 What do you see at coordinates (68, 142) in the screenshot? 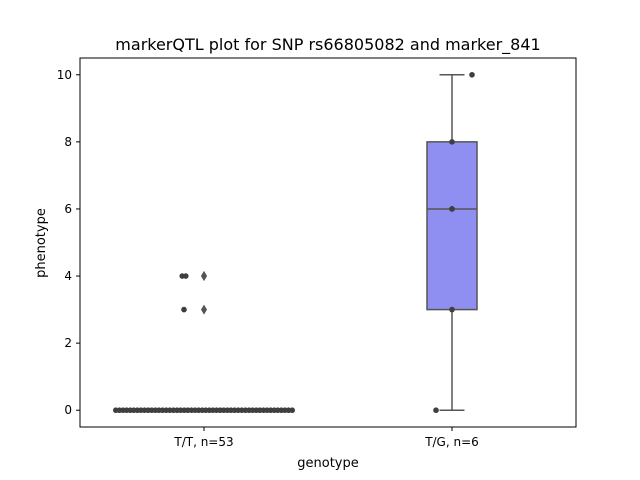
I see `y-tick-label: 8` at bounding box center [68, 142].